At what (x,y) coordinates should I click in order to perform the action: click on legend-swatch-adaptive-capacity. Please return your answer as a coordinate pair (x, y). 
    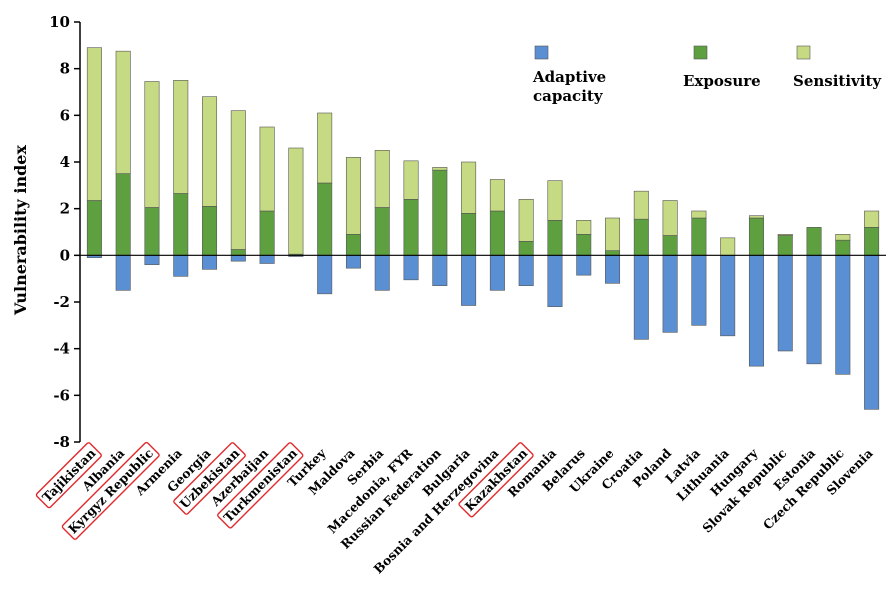
    Looking at the image, I should click on (541, 52).